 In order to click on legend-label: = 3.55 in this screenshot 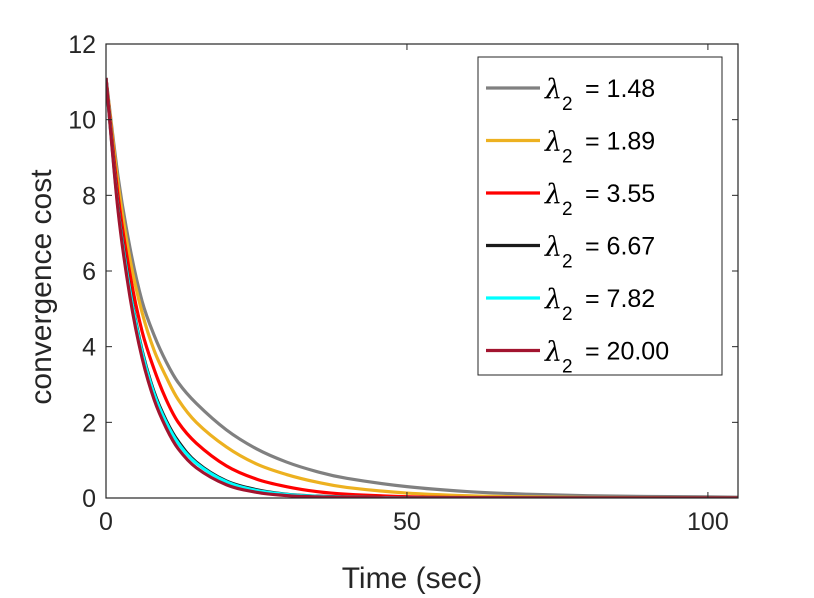, I will do `click(620, 194)`.